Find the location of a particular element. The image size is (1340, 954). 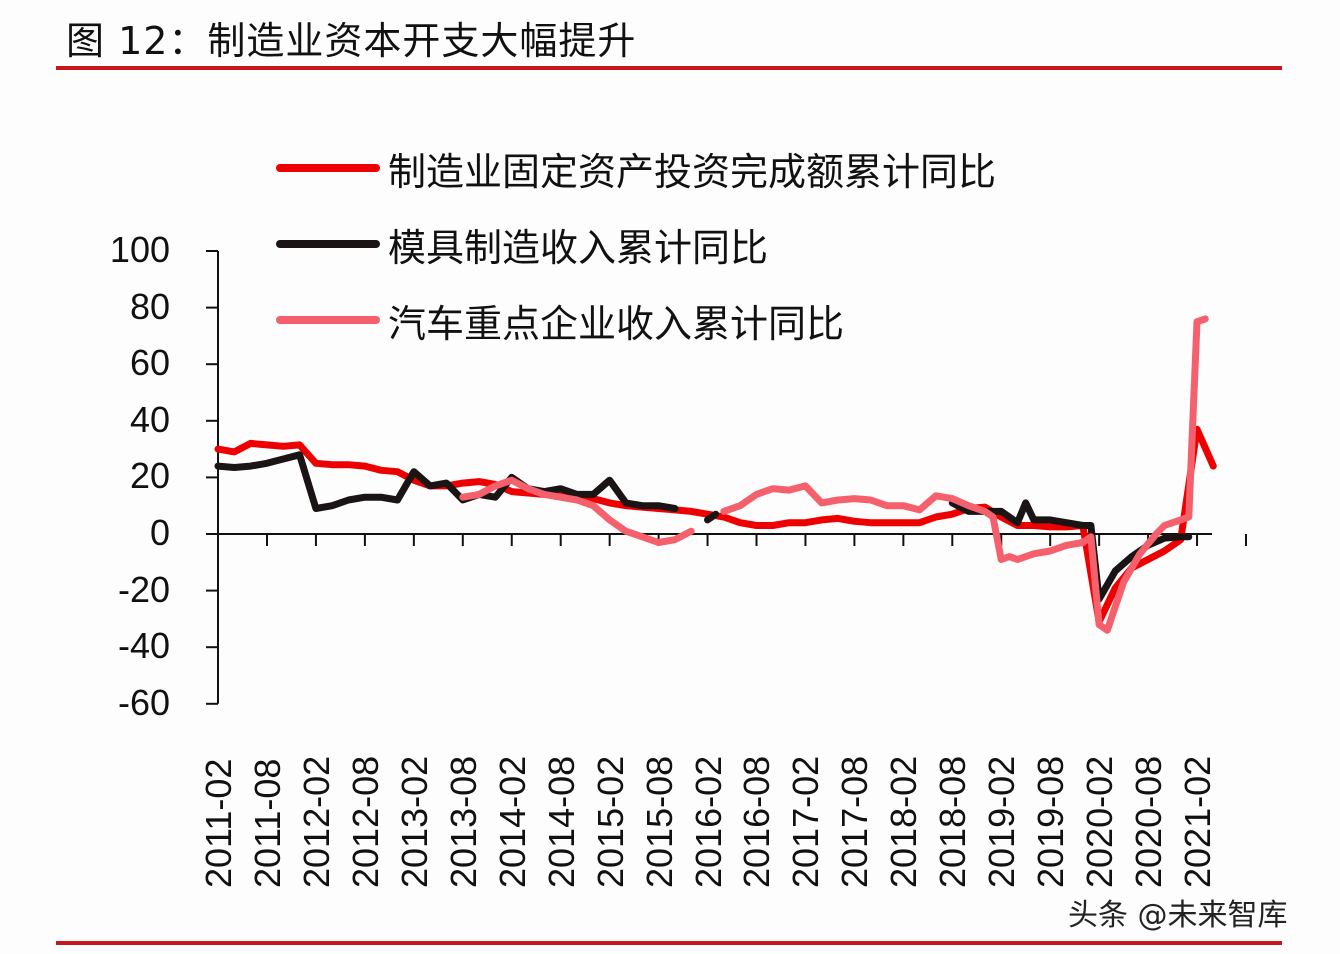

x-tick-label: 2021-02 is located at coordinates (1197, 821).